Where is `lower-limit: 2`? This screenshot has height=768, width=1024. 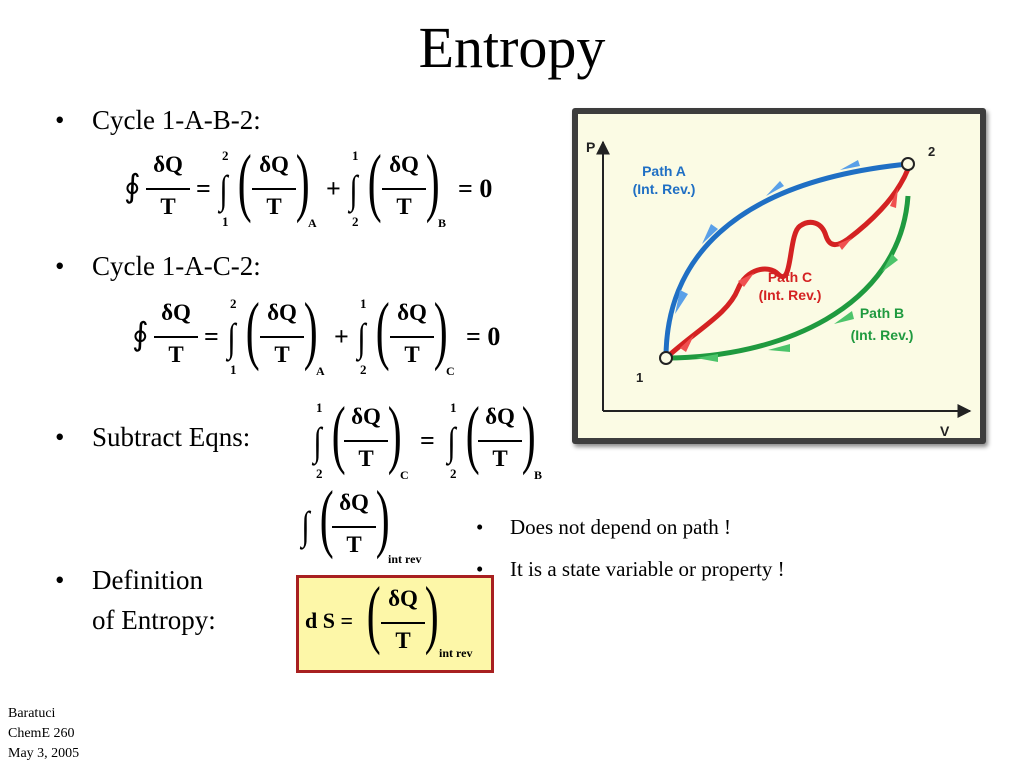 lower-limit: 2 is located at coordinates (319, 473).